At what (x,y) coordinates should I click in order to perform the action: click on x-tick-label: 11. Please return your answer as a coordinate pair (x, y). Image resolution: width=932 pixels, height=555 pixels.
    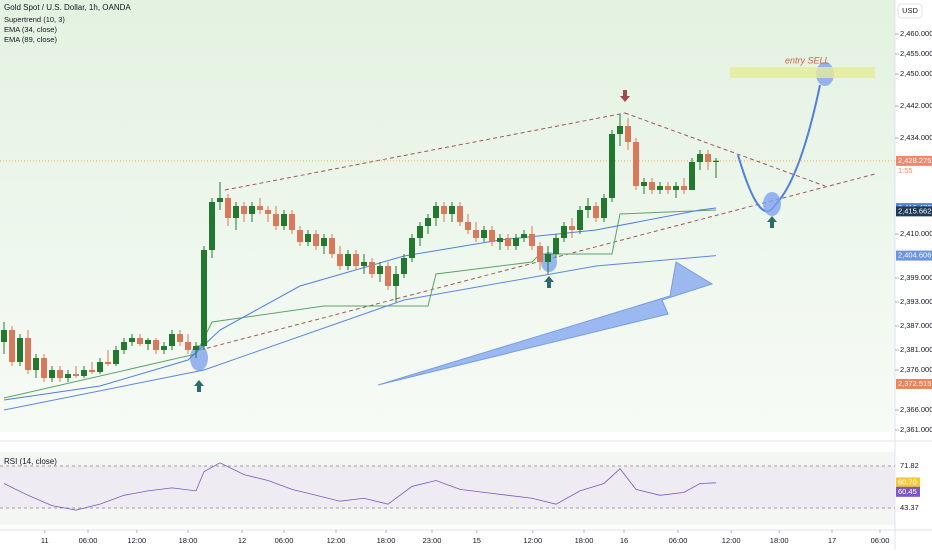
    Looking at the image, I should click on (45, 540).